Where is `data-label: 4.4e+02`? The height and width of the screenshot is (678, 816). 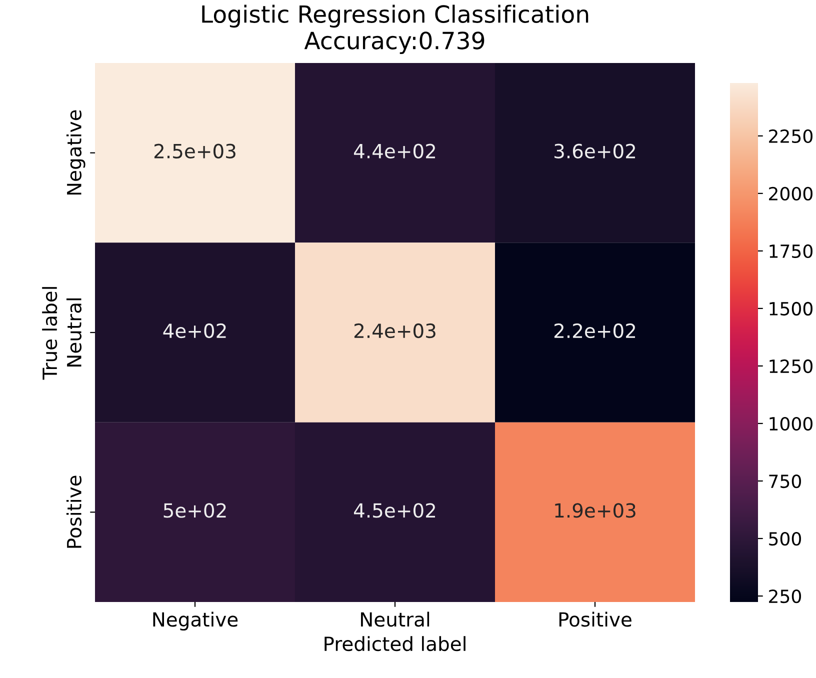 data-label: 4.4e+02 is located at coordinates (395, 151).